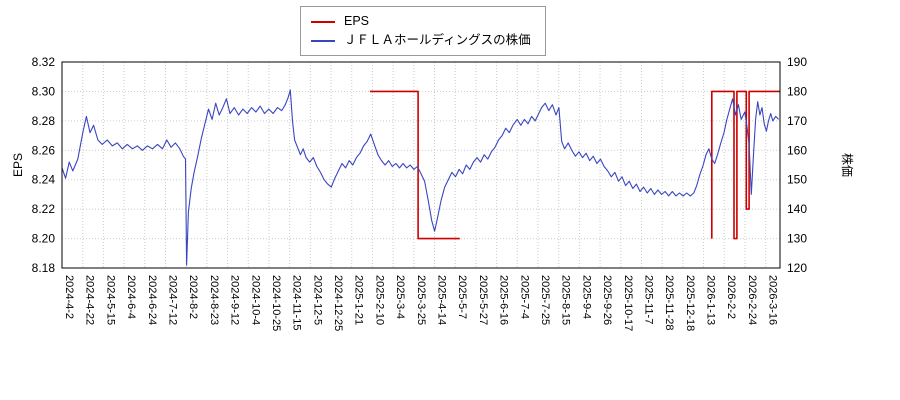 The height and width of the screenshot is (400, 900). What do you see at coordinates (797, 180) in the screenshot?
I see `right-axis-tick: 150` at bounding box center [797, 180].